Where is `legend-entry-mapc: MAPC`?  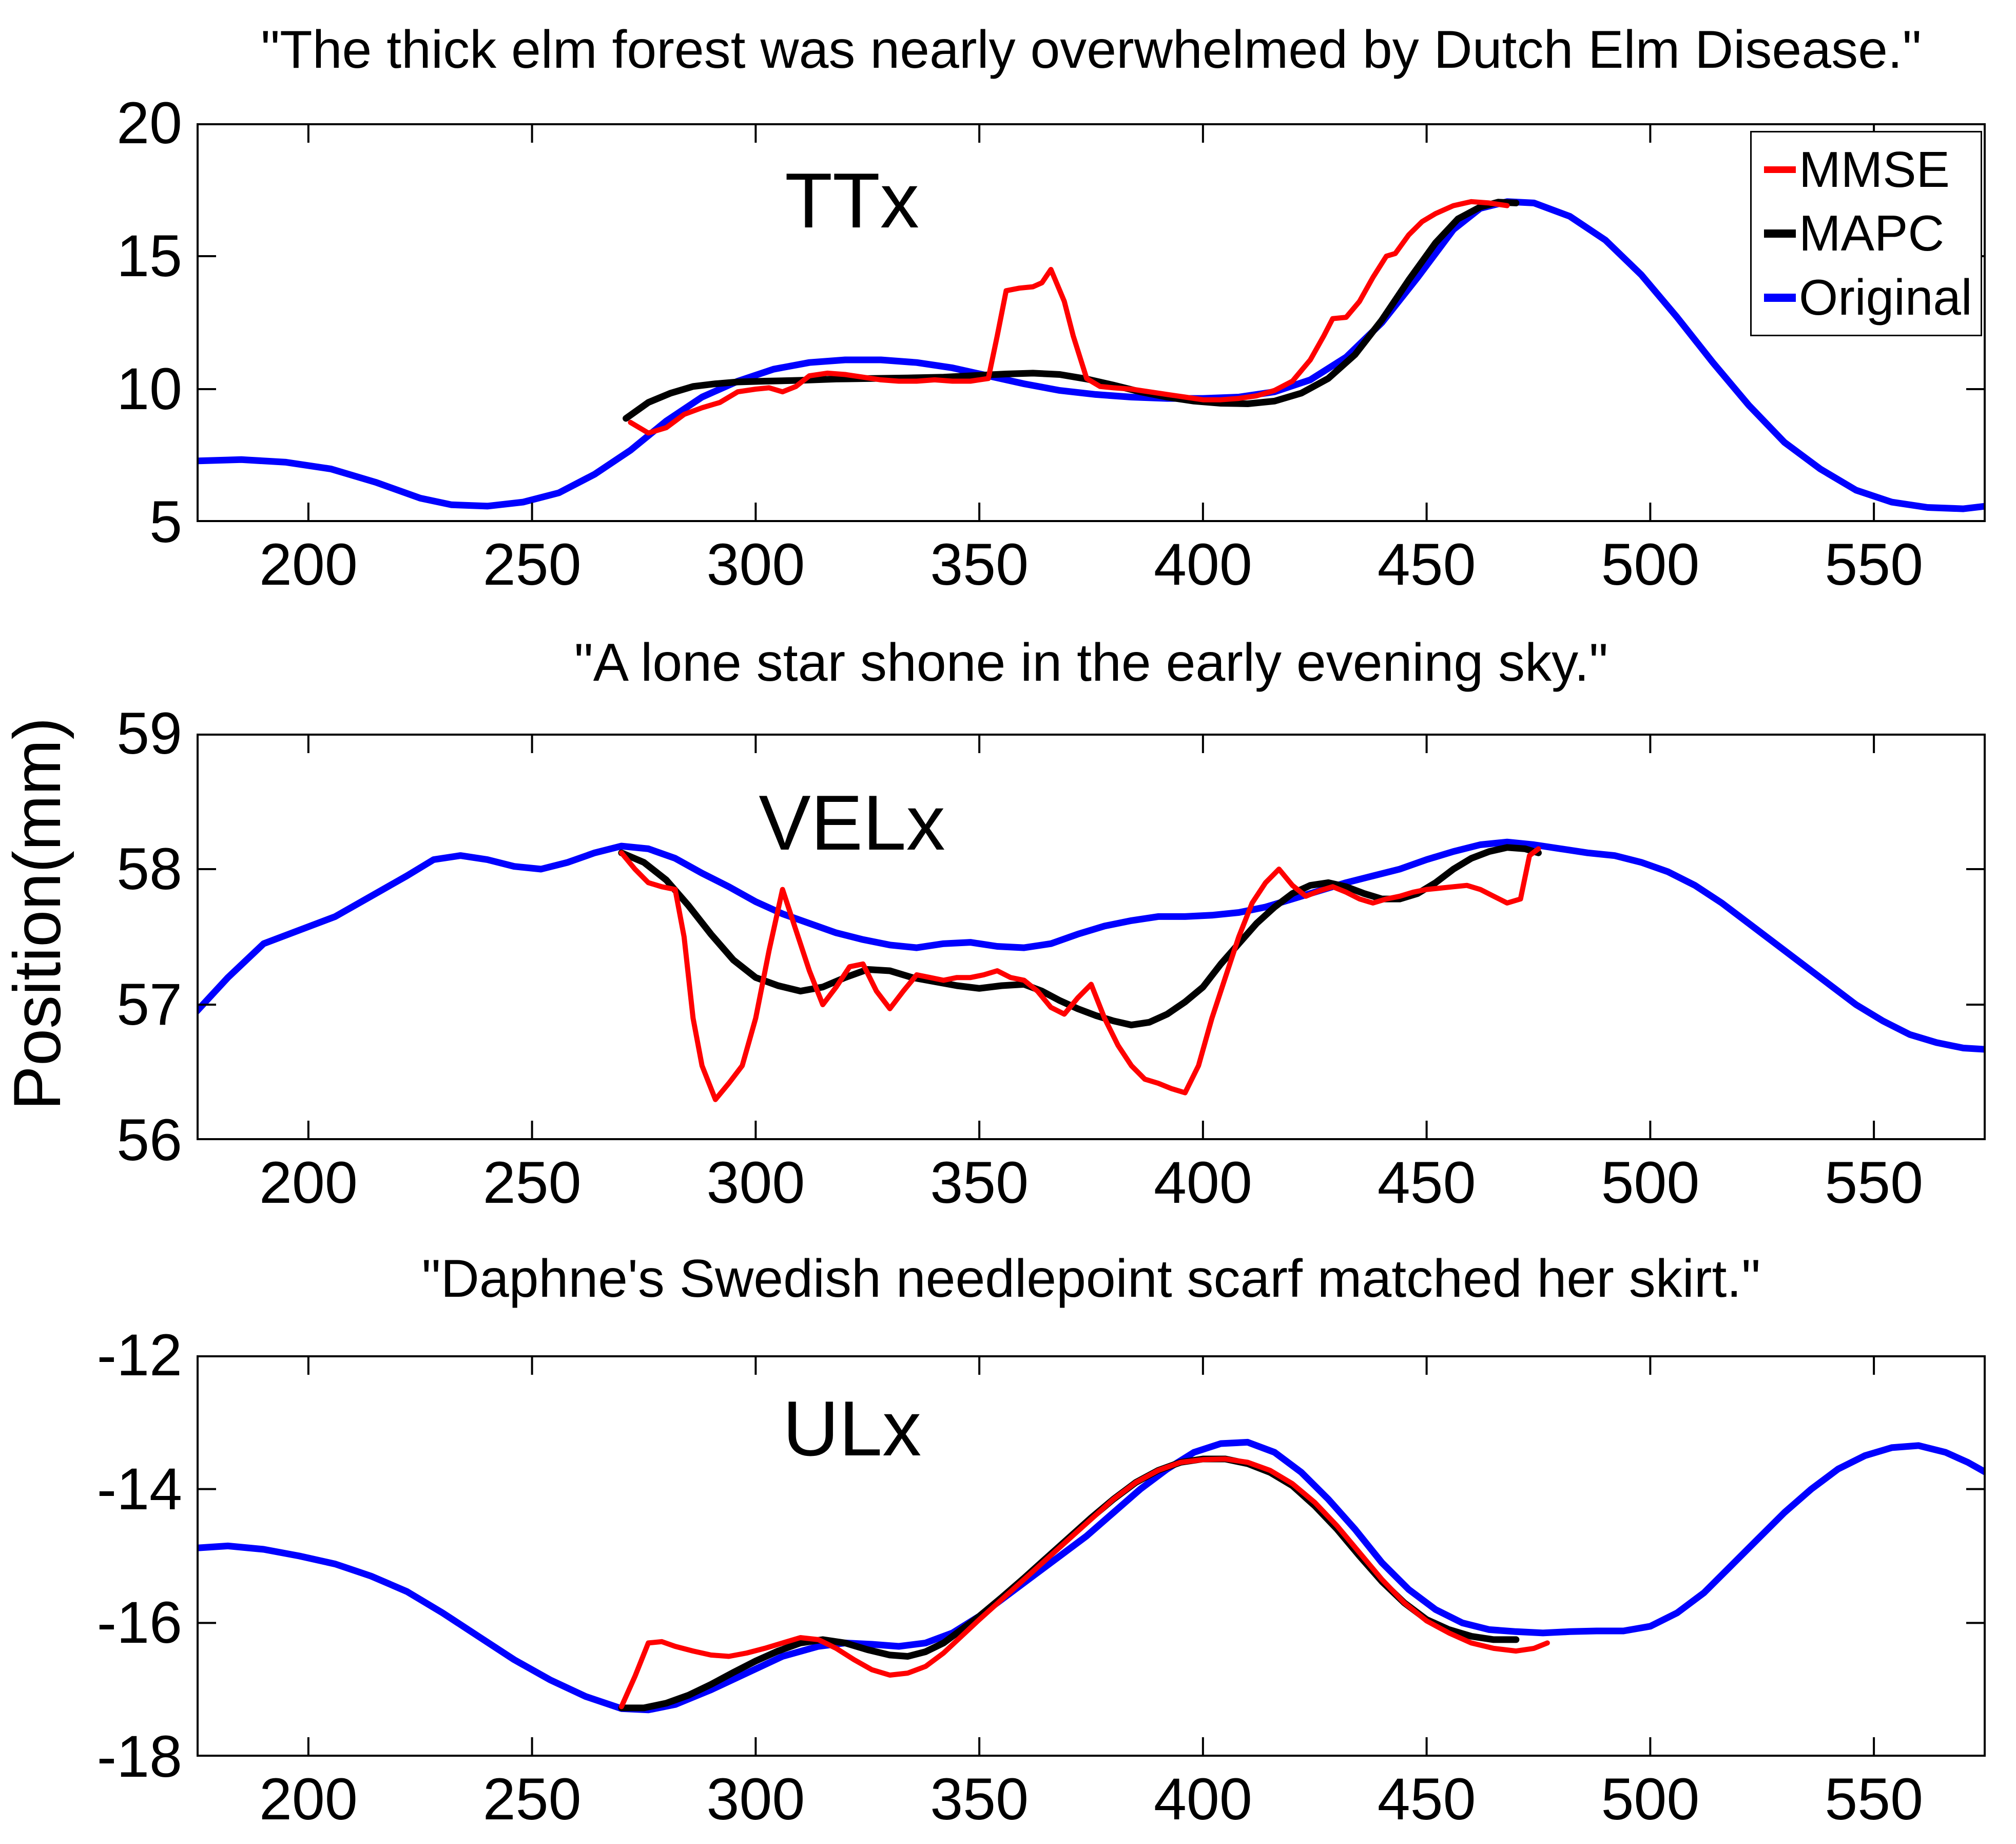
legend-entry-mapc: MAPC is located at coordinates (1873, 233).